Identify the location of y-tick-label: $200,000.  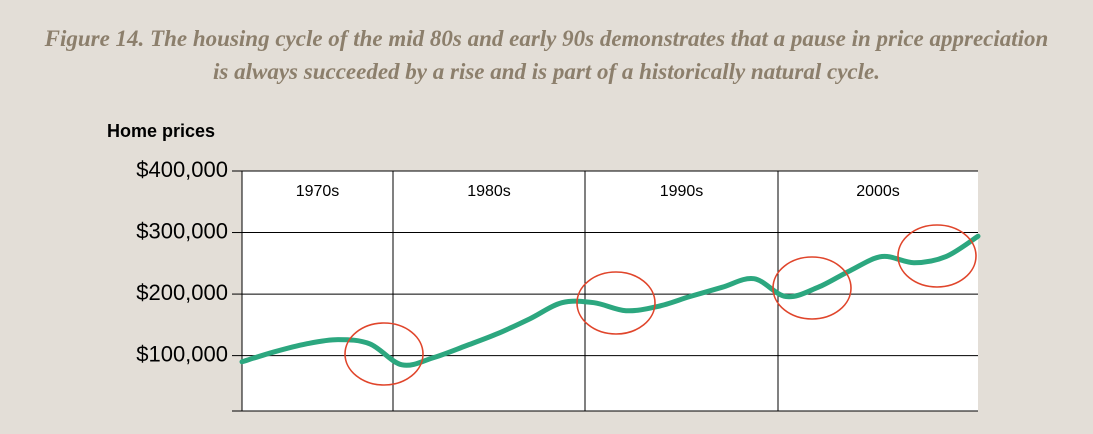
(182, 292).